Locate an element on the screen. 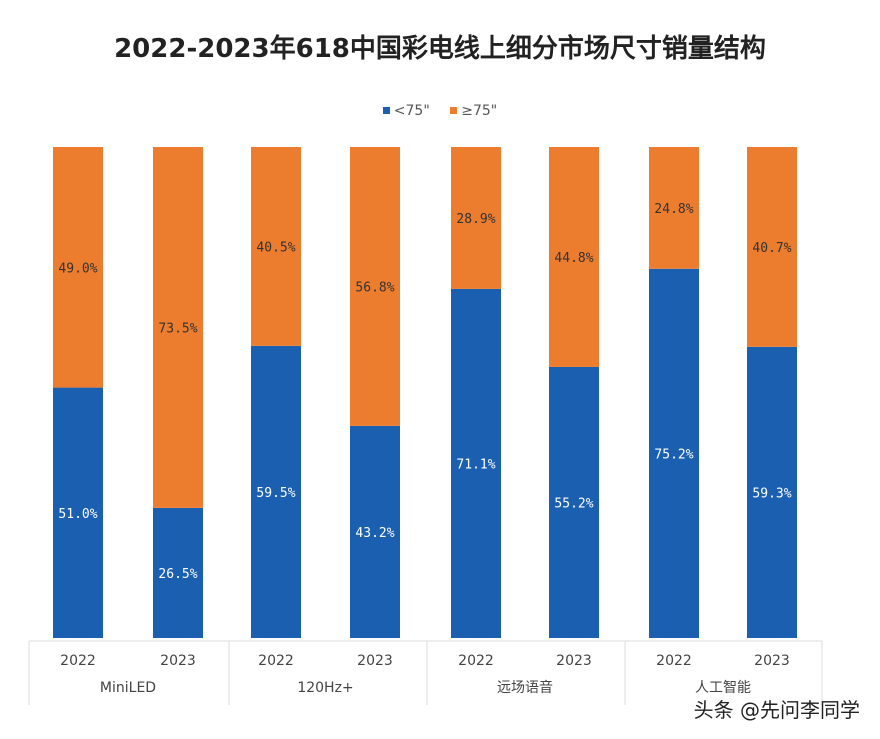  data-label: 56.8% is located at coordinates (374, 287).